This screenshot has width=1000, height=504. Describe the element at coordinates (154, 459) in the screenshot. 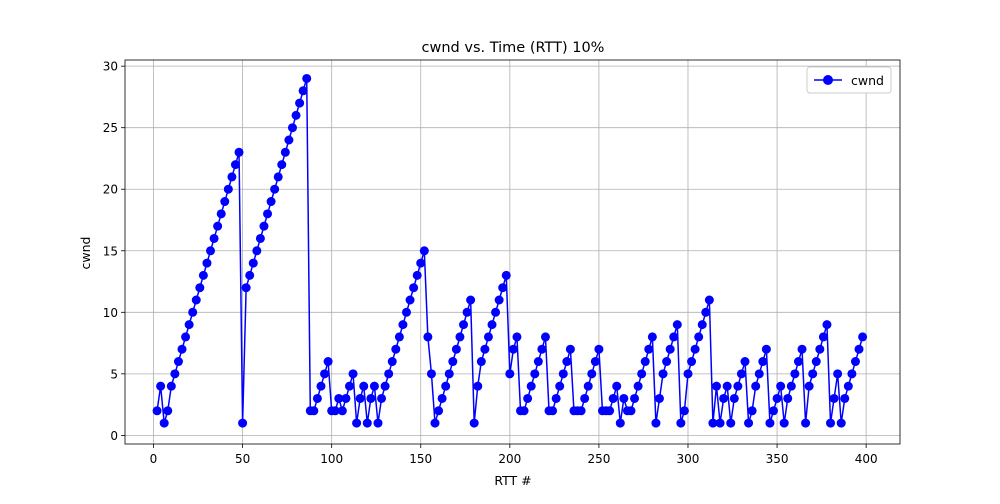

I see `x-tick-label: 0` at that location.